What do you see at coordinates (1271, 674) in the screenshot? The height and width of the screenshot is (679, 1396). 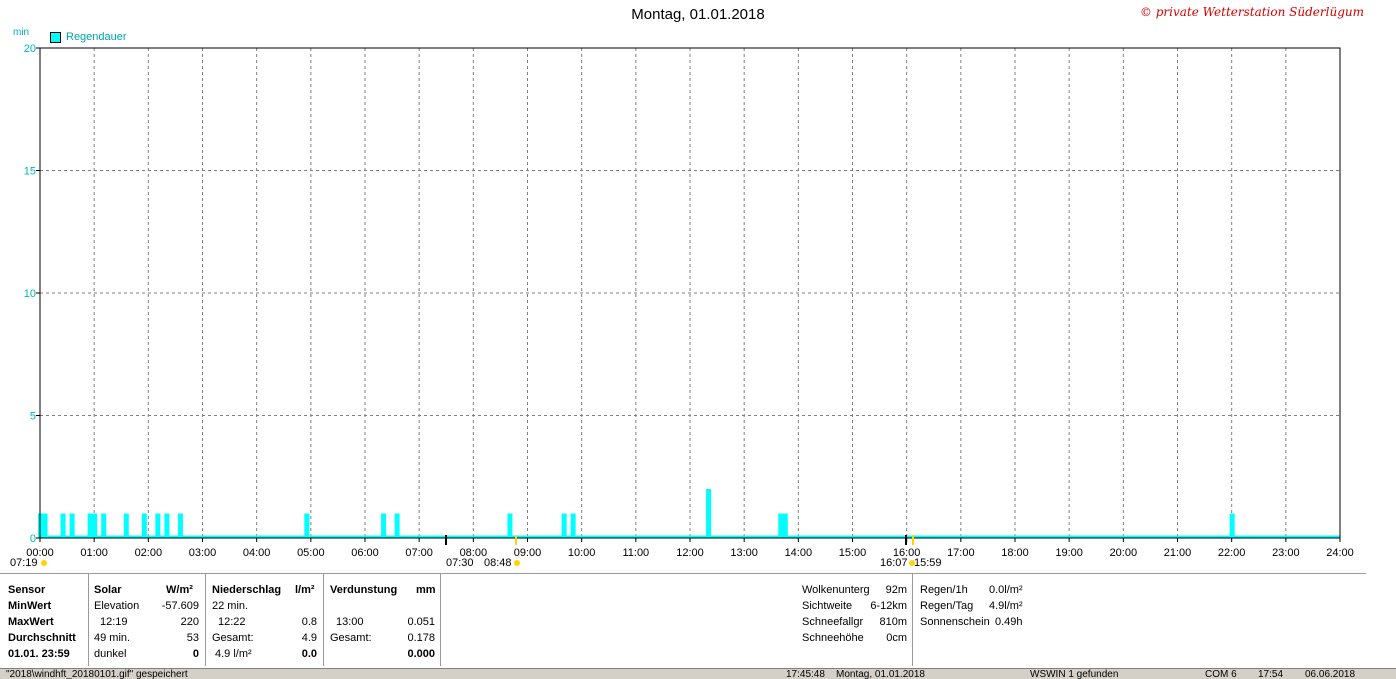 I see `status-clock: 17:54` at bounding box center [1271, 674].